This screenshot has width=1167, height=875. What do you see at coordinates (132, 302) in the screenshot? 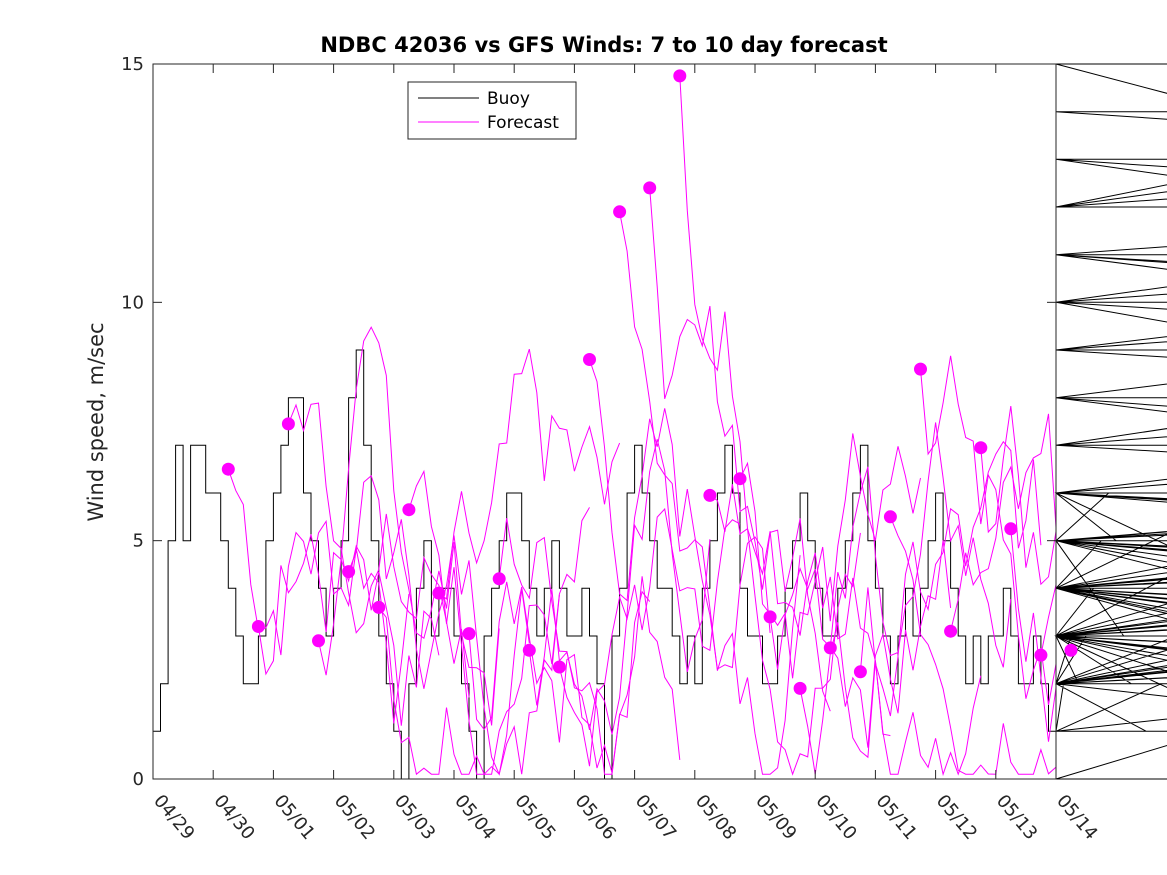
I see `y-tick-label: 10` at bounding box center [132, 302].